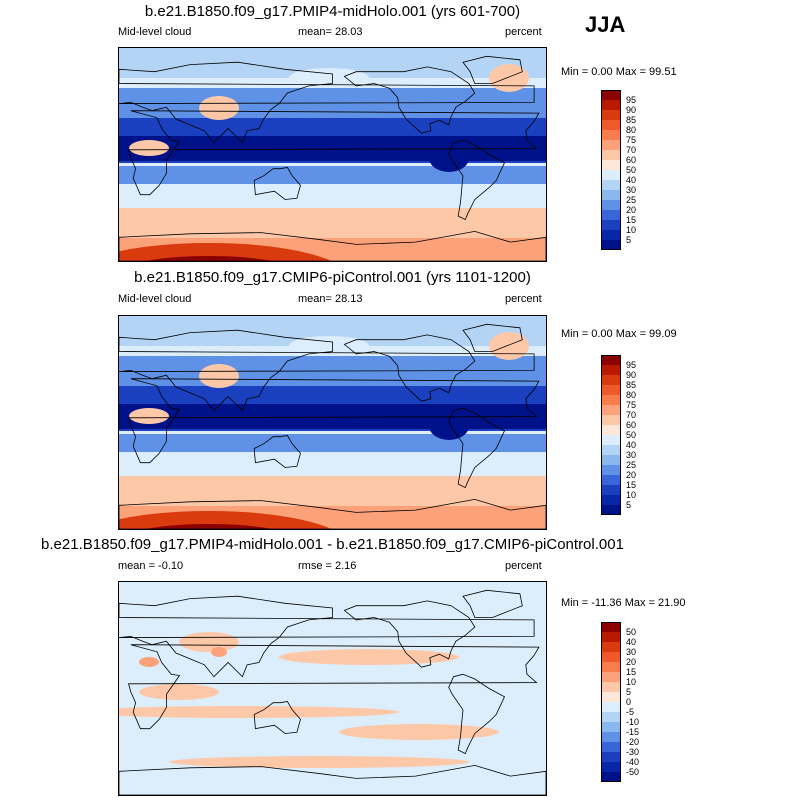 The width and height of the screenshot is (800, 800). Describe the element at coordinates (633, 762) in the screenshot. I see `colorbar-tick-label: -40` at that location.